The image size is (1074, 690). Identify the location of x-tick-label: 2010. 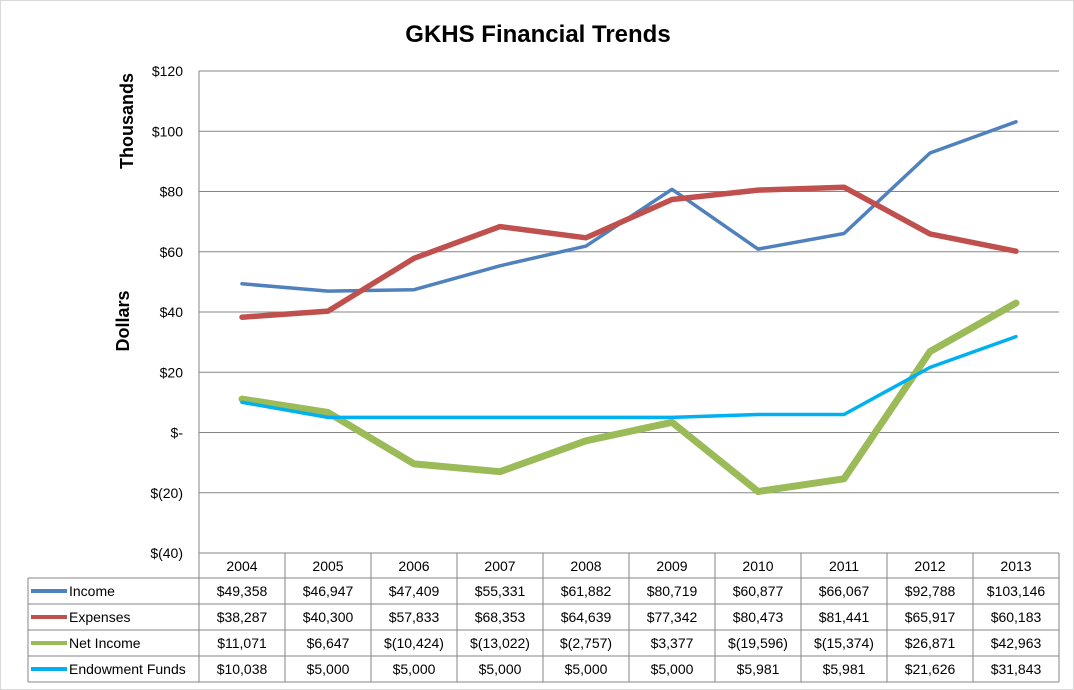
(757, 566).